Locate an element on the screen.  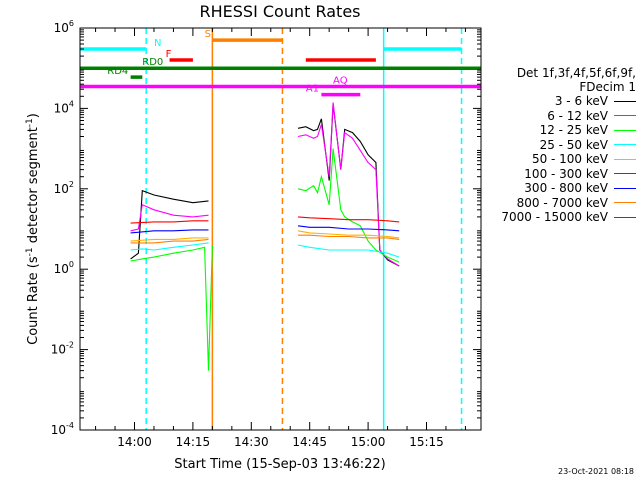
legend-entry-6: 300 - 800 keV is located at coordinates (560, 188).